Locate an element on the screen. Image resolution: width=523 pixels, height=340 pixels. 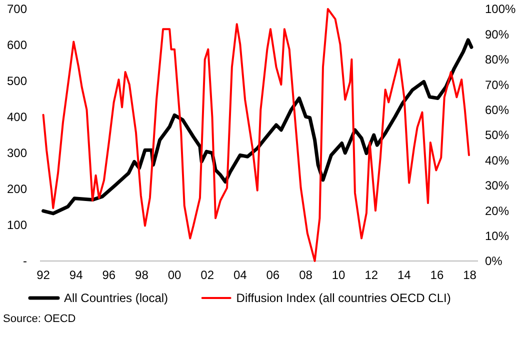
legend-label: All Countries (local) is located at coordinates (116, 298).